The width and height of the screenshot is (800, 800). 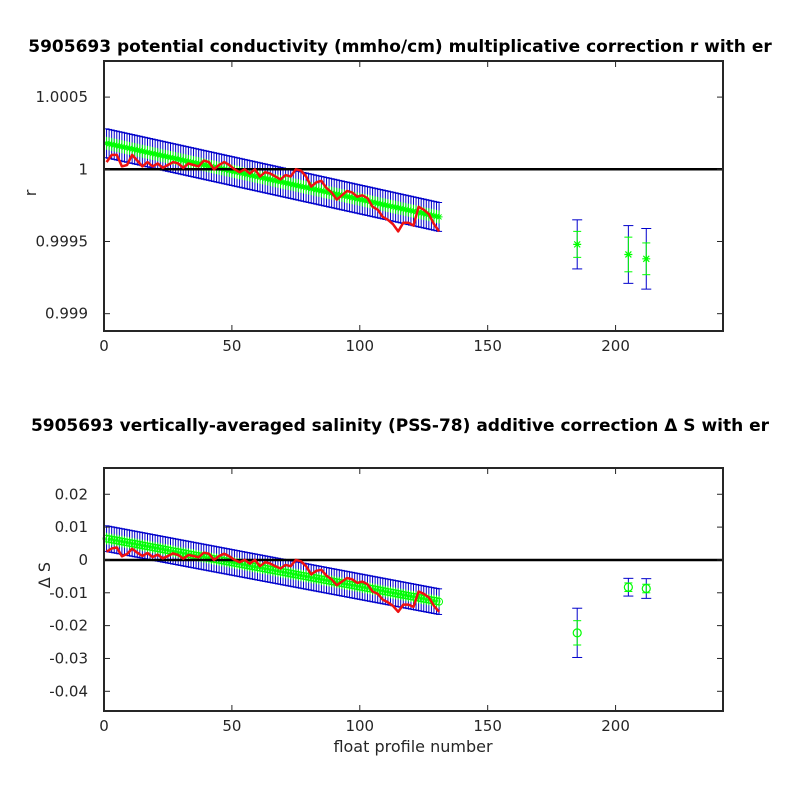 I want to click on y-tick-label: -0.01, so click(x=68, y=593).